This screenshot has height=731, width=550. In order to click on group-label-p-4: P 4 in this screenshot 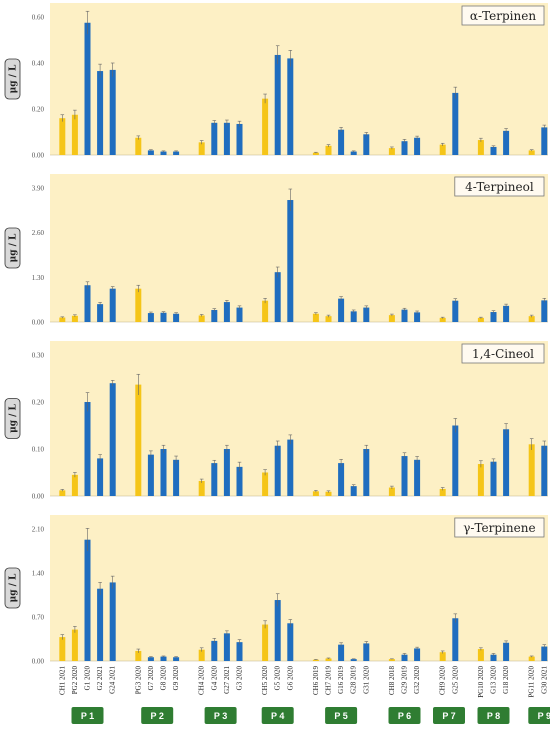, I will do `click(277, 716)`.